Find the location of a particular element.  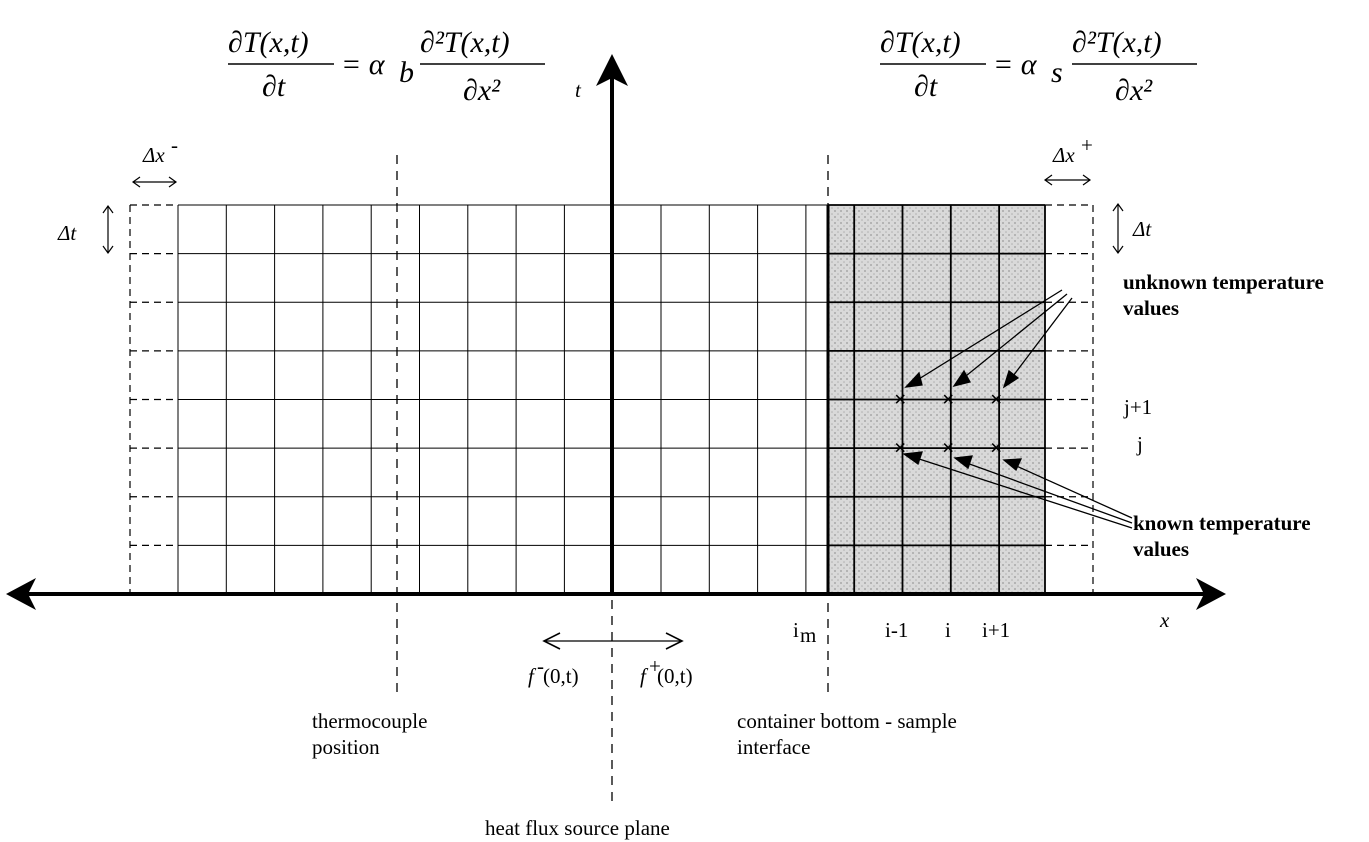

i-minus-1-label: i-1 is located at coordinates (896, 630).